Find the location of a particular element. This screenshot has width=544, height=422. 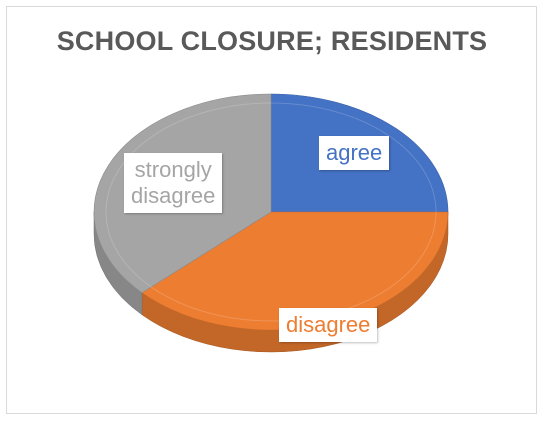

data-label-strongly-disagree: strongly disagree is located at coordinates (173, 183).